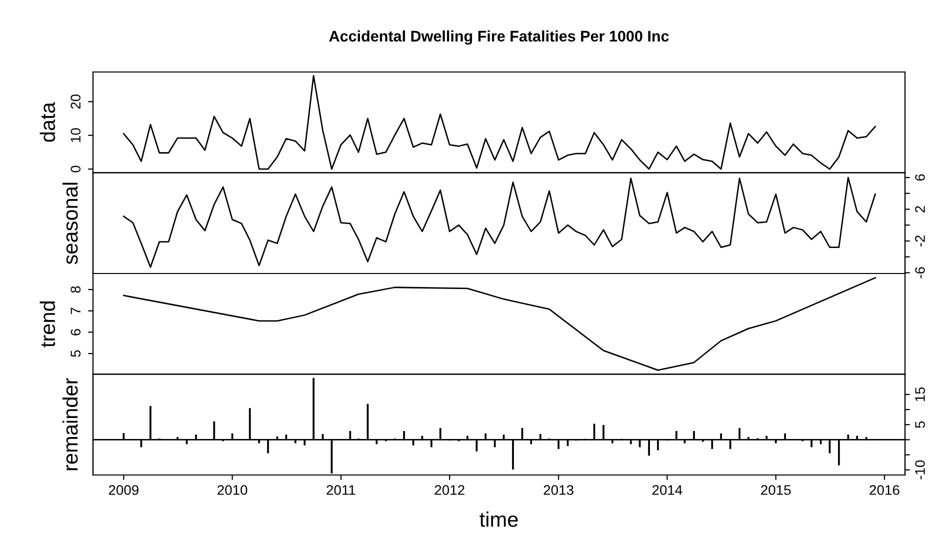  What do you see at coordinates (499, 37) in the screenshot?
I see `chart-title: Accidental Dwelling Fire Fatalities Per 1000 Inc` at bounding box center [499, 37].